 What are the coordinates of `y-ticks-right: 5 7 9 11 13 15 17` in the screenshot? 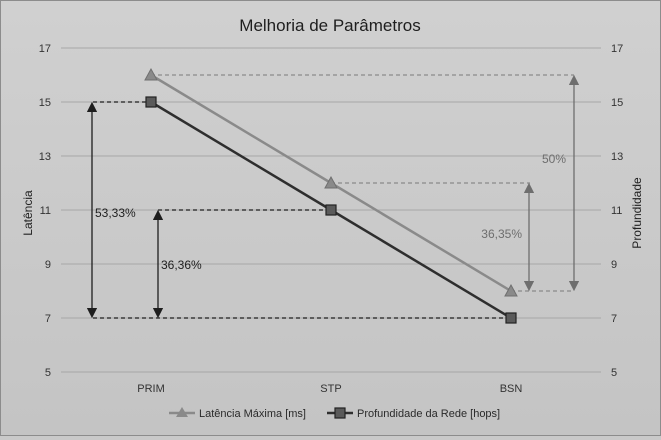 It's located at (617, 211).